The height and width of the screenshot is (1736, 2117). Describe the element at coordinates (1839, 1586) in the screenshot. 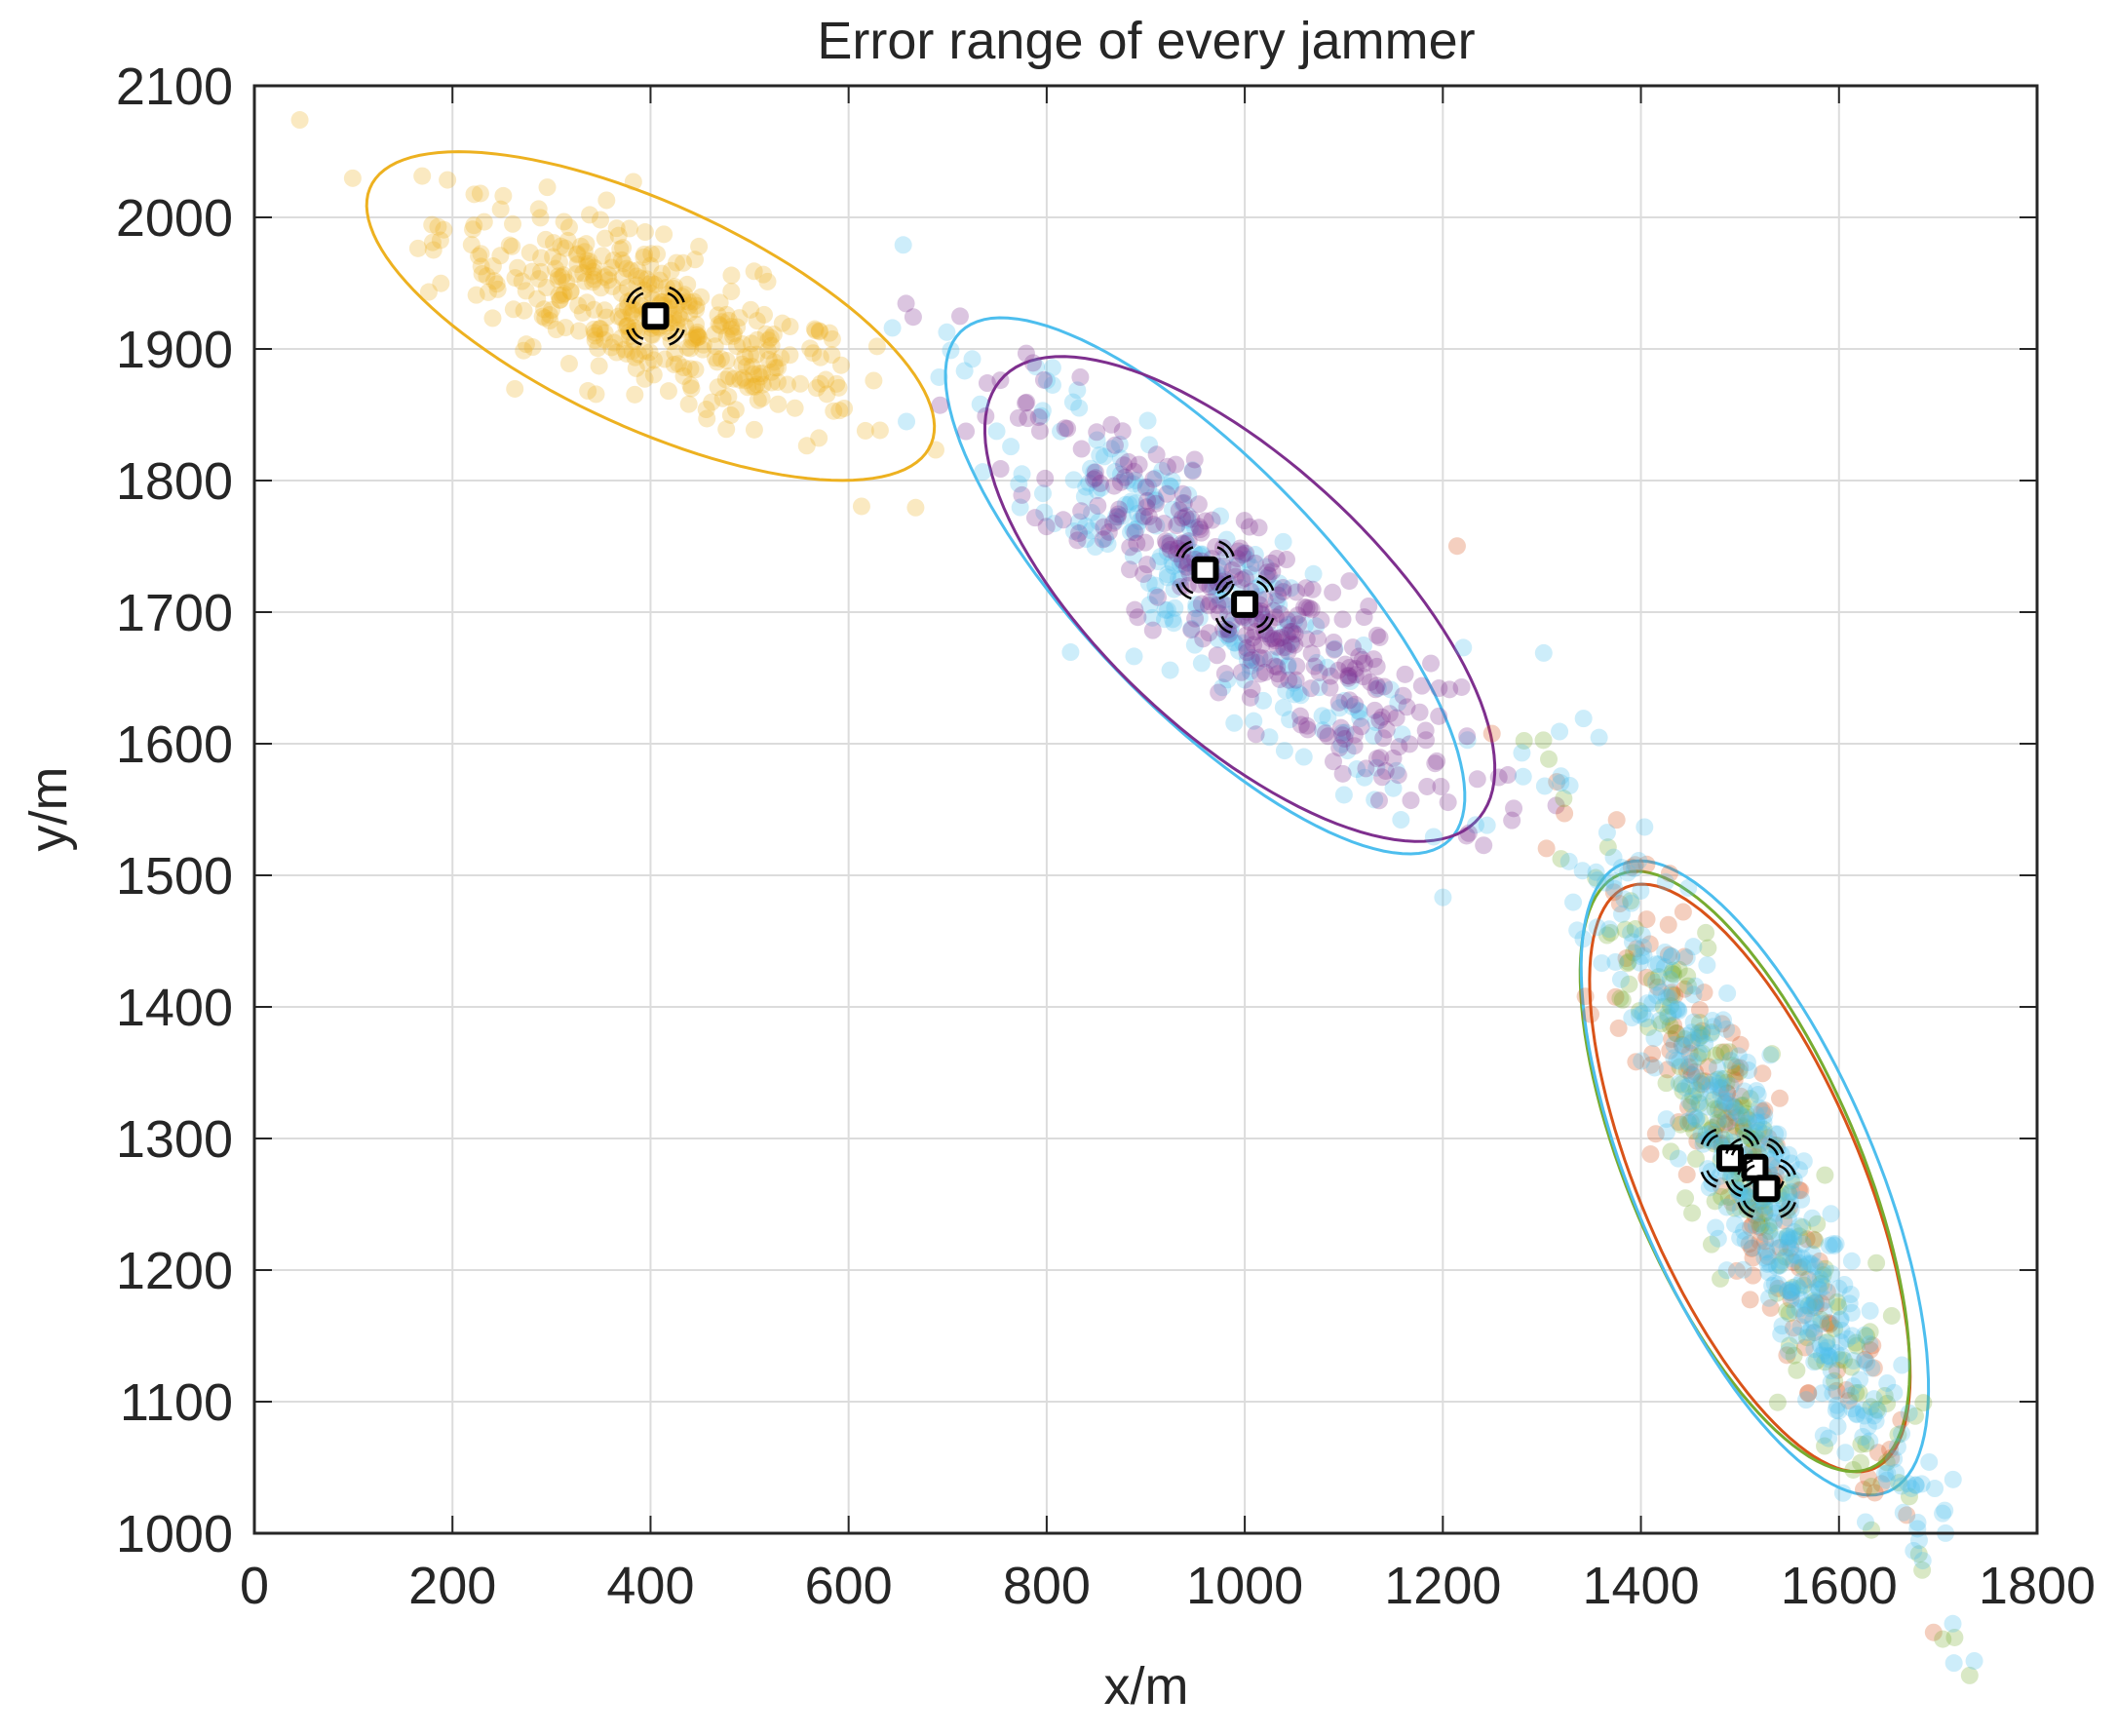

I see `x-tick-label: 1600` at that location.